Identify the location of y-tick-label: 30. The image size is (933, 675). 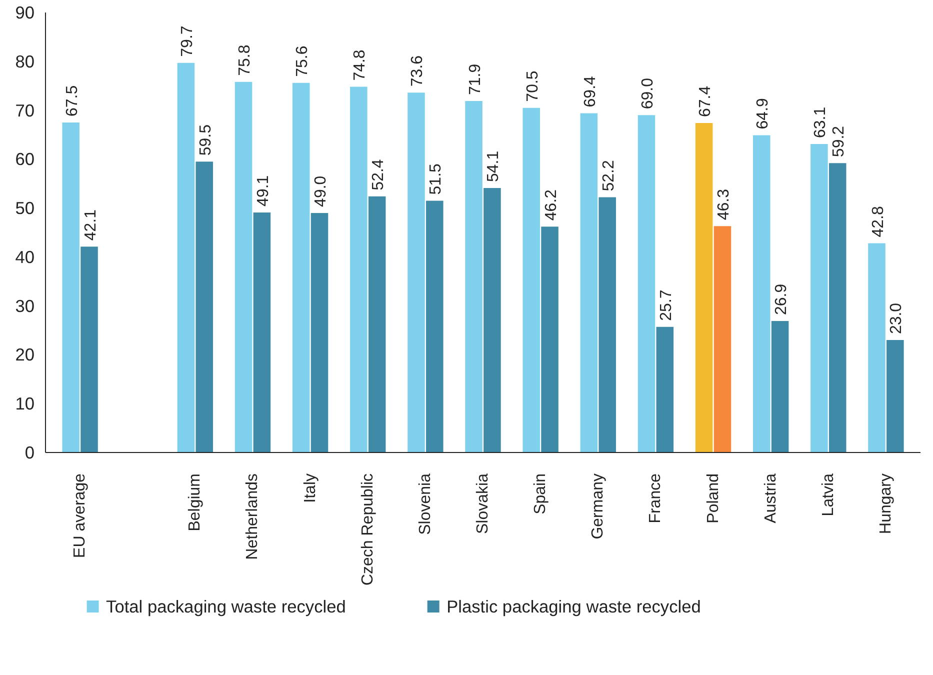
(25, 306).